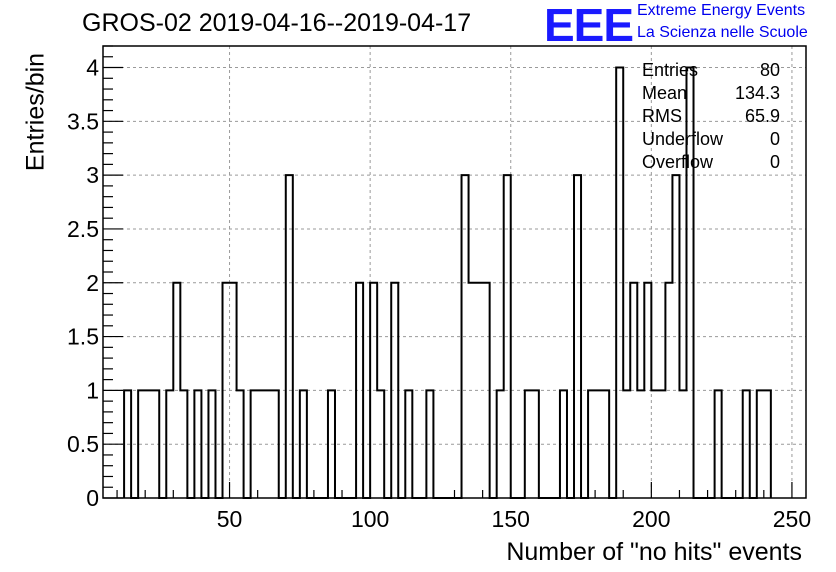 This screenshot has width=836, height=572. I want to click on y-axis-label: Entries/bin, so click(35, 112).